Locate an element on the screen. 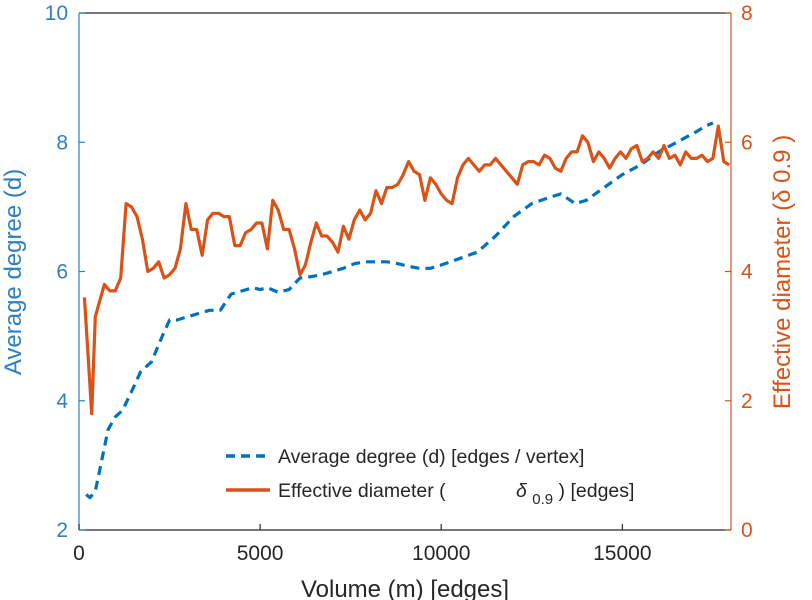 The height and width of the screenshot is (600, 812). right-y-tick-label: 6 is located at coordinates (747, 142).